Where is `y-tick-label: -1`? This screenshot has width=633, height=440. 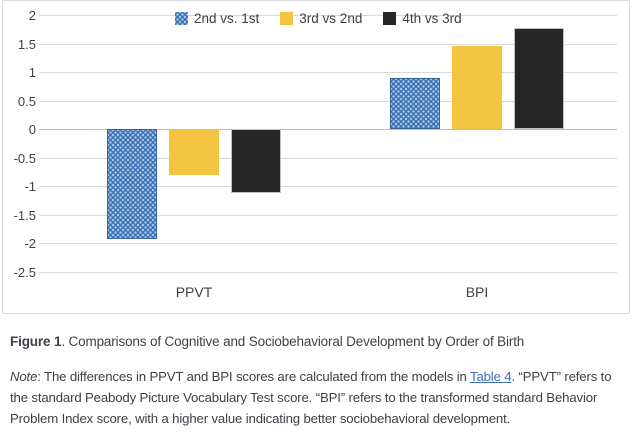 y-tick-label: -1 is located at coordinates (30, 186).